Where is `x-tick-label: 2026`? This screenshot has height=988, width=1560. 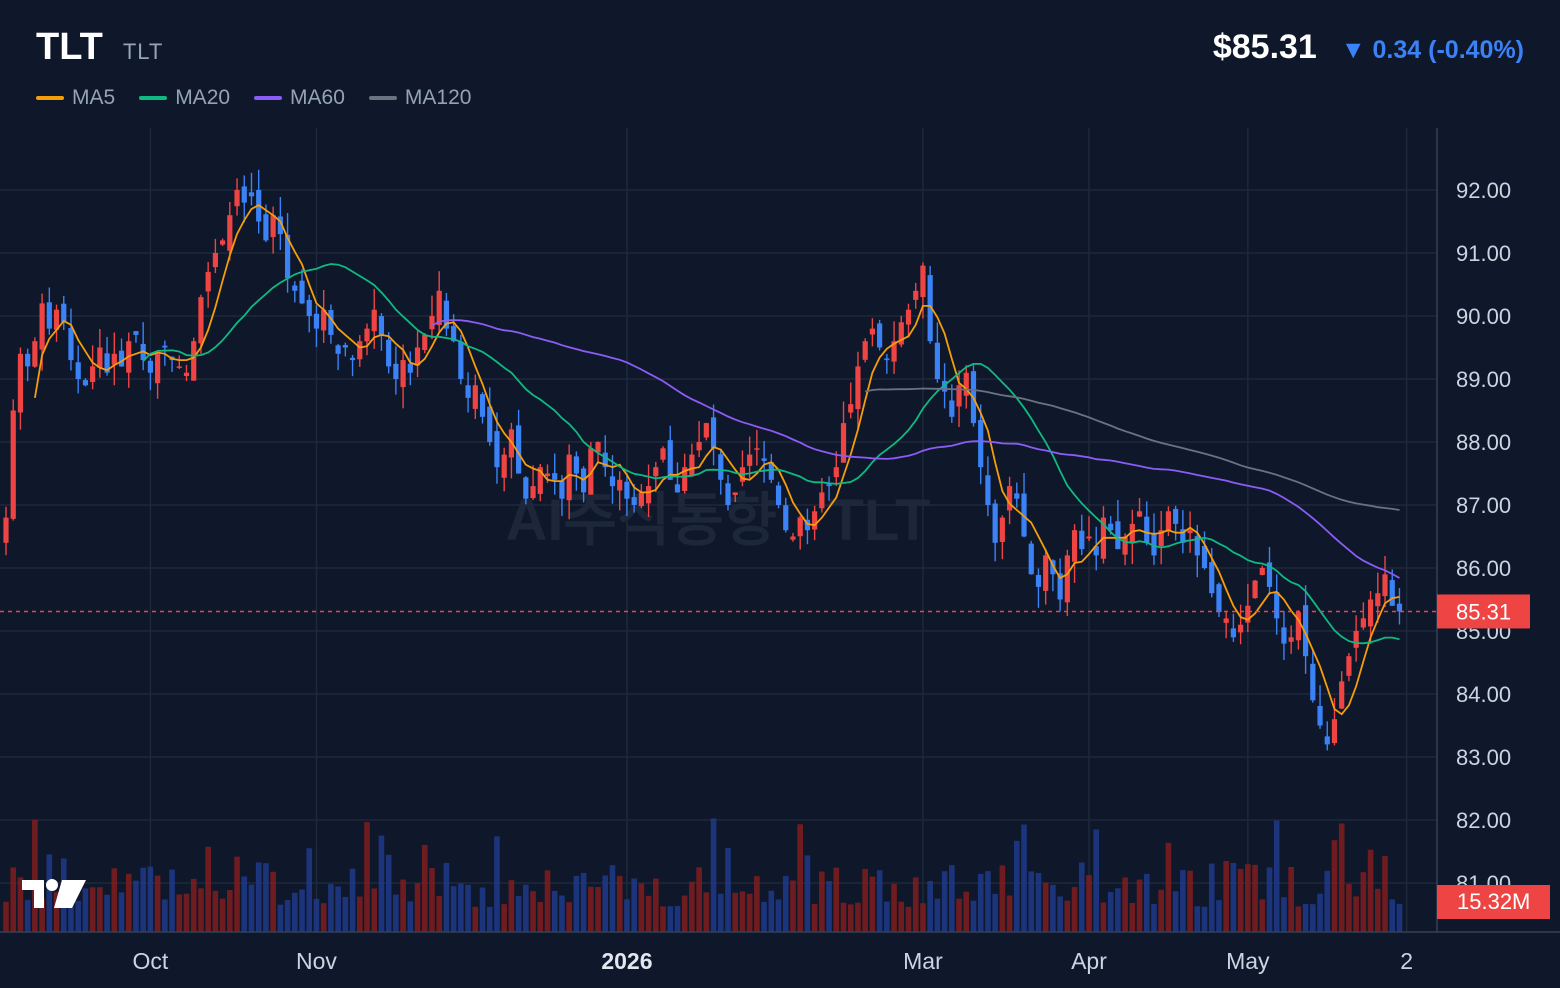 x-tick-label: 2026 is located at coordinates (626, 961).